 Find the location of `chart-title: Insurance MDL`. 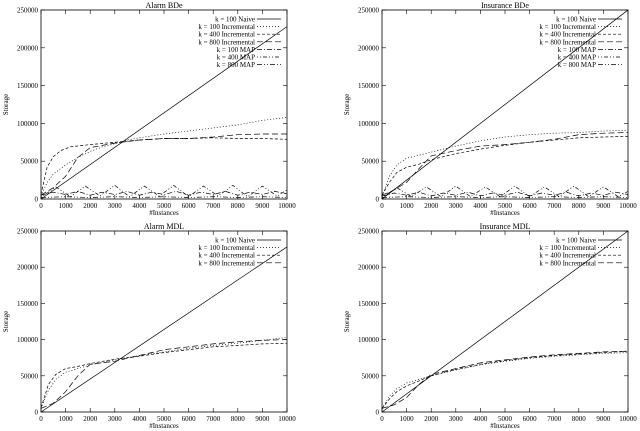

chart-title: Insurance MDL is located at coordinates (505, 226).